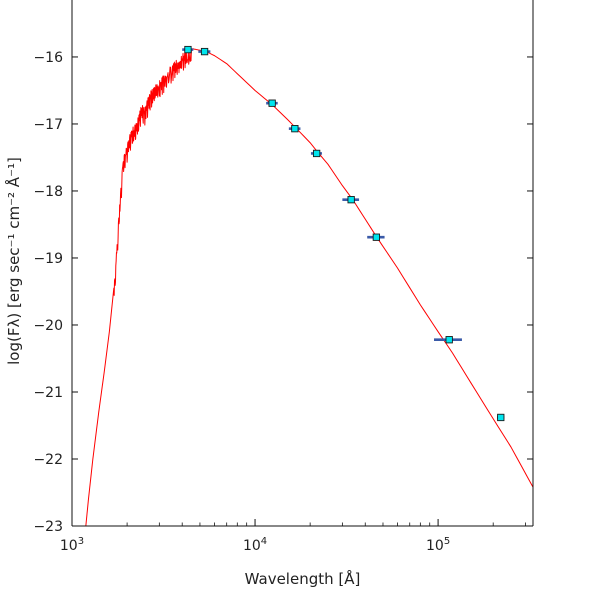 The height and width of the screenshot is (593, 592). I want to click on x-tick-label: 104, so click(255, 545).